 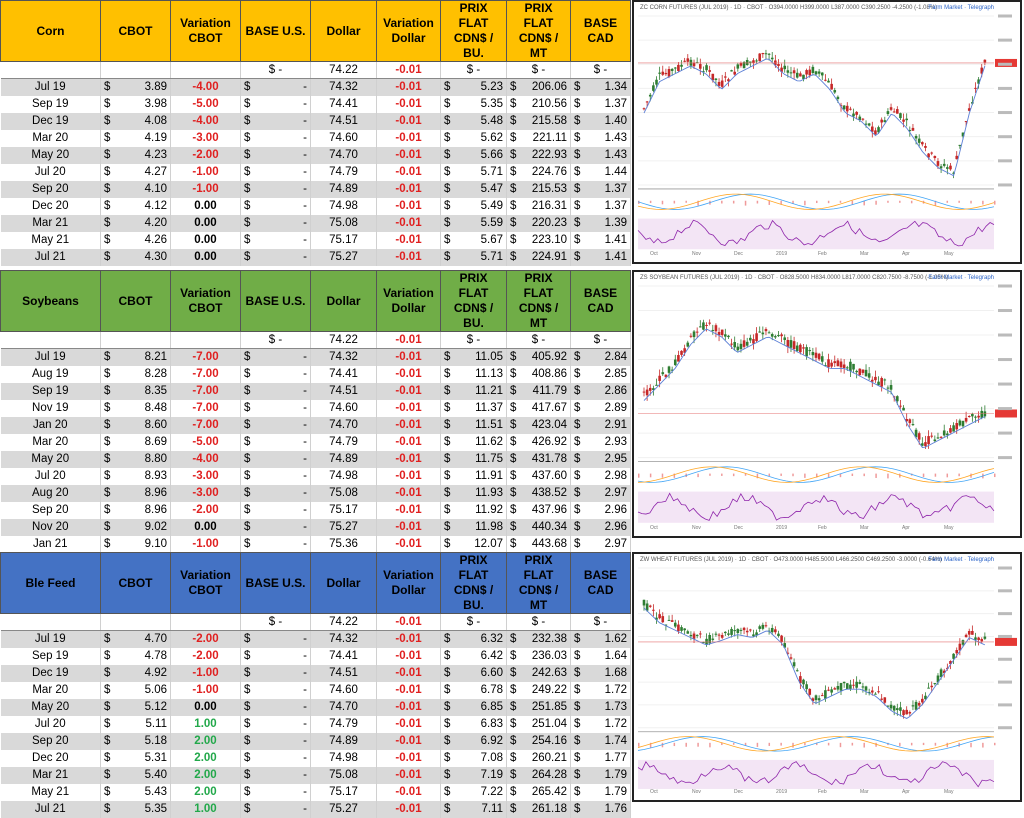 What do you see at coordinates (205, 544) in the screenshot?
I see `variation-cbot: -1.00` at bounding box center [205, 544].